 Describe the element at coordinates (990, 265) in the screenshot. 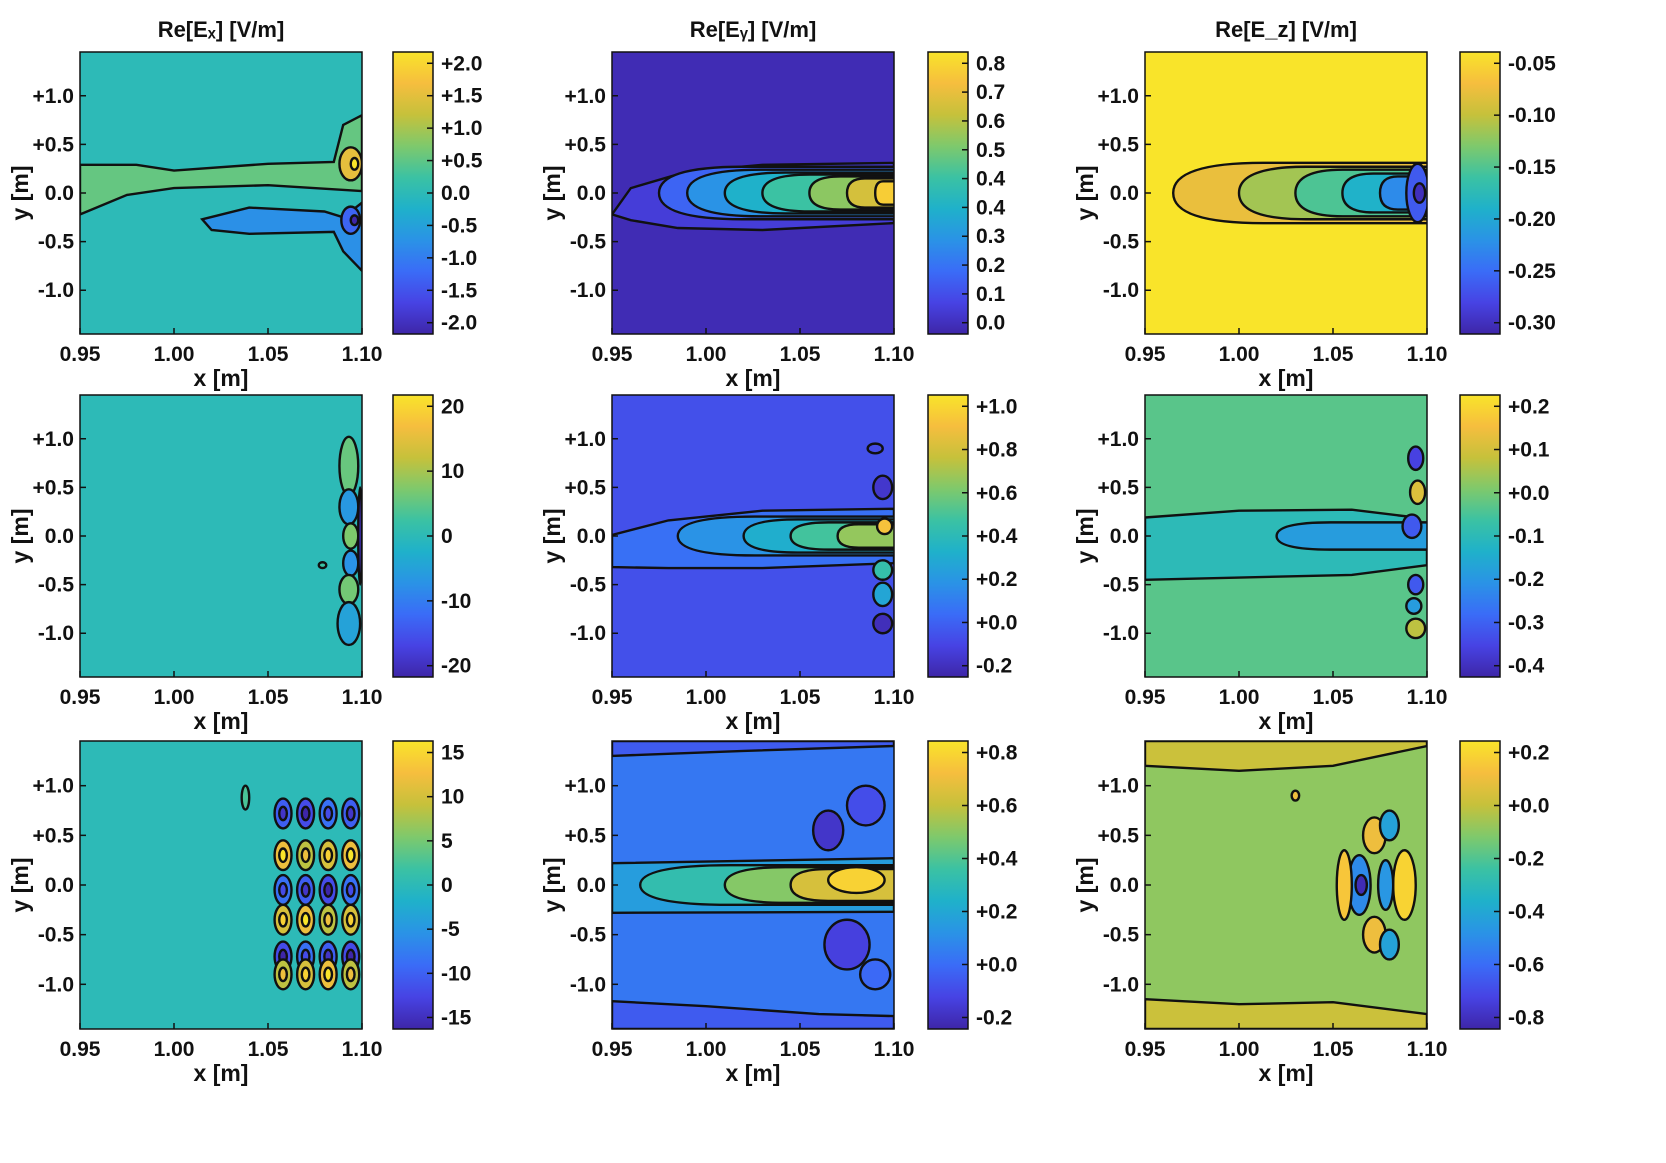

I see `colorbar-tick-label: 0.2` at that location.